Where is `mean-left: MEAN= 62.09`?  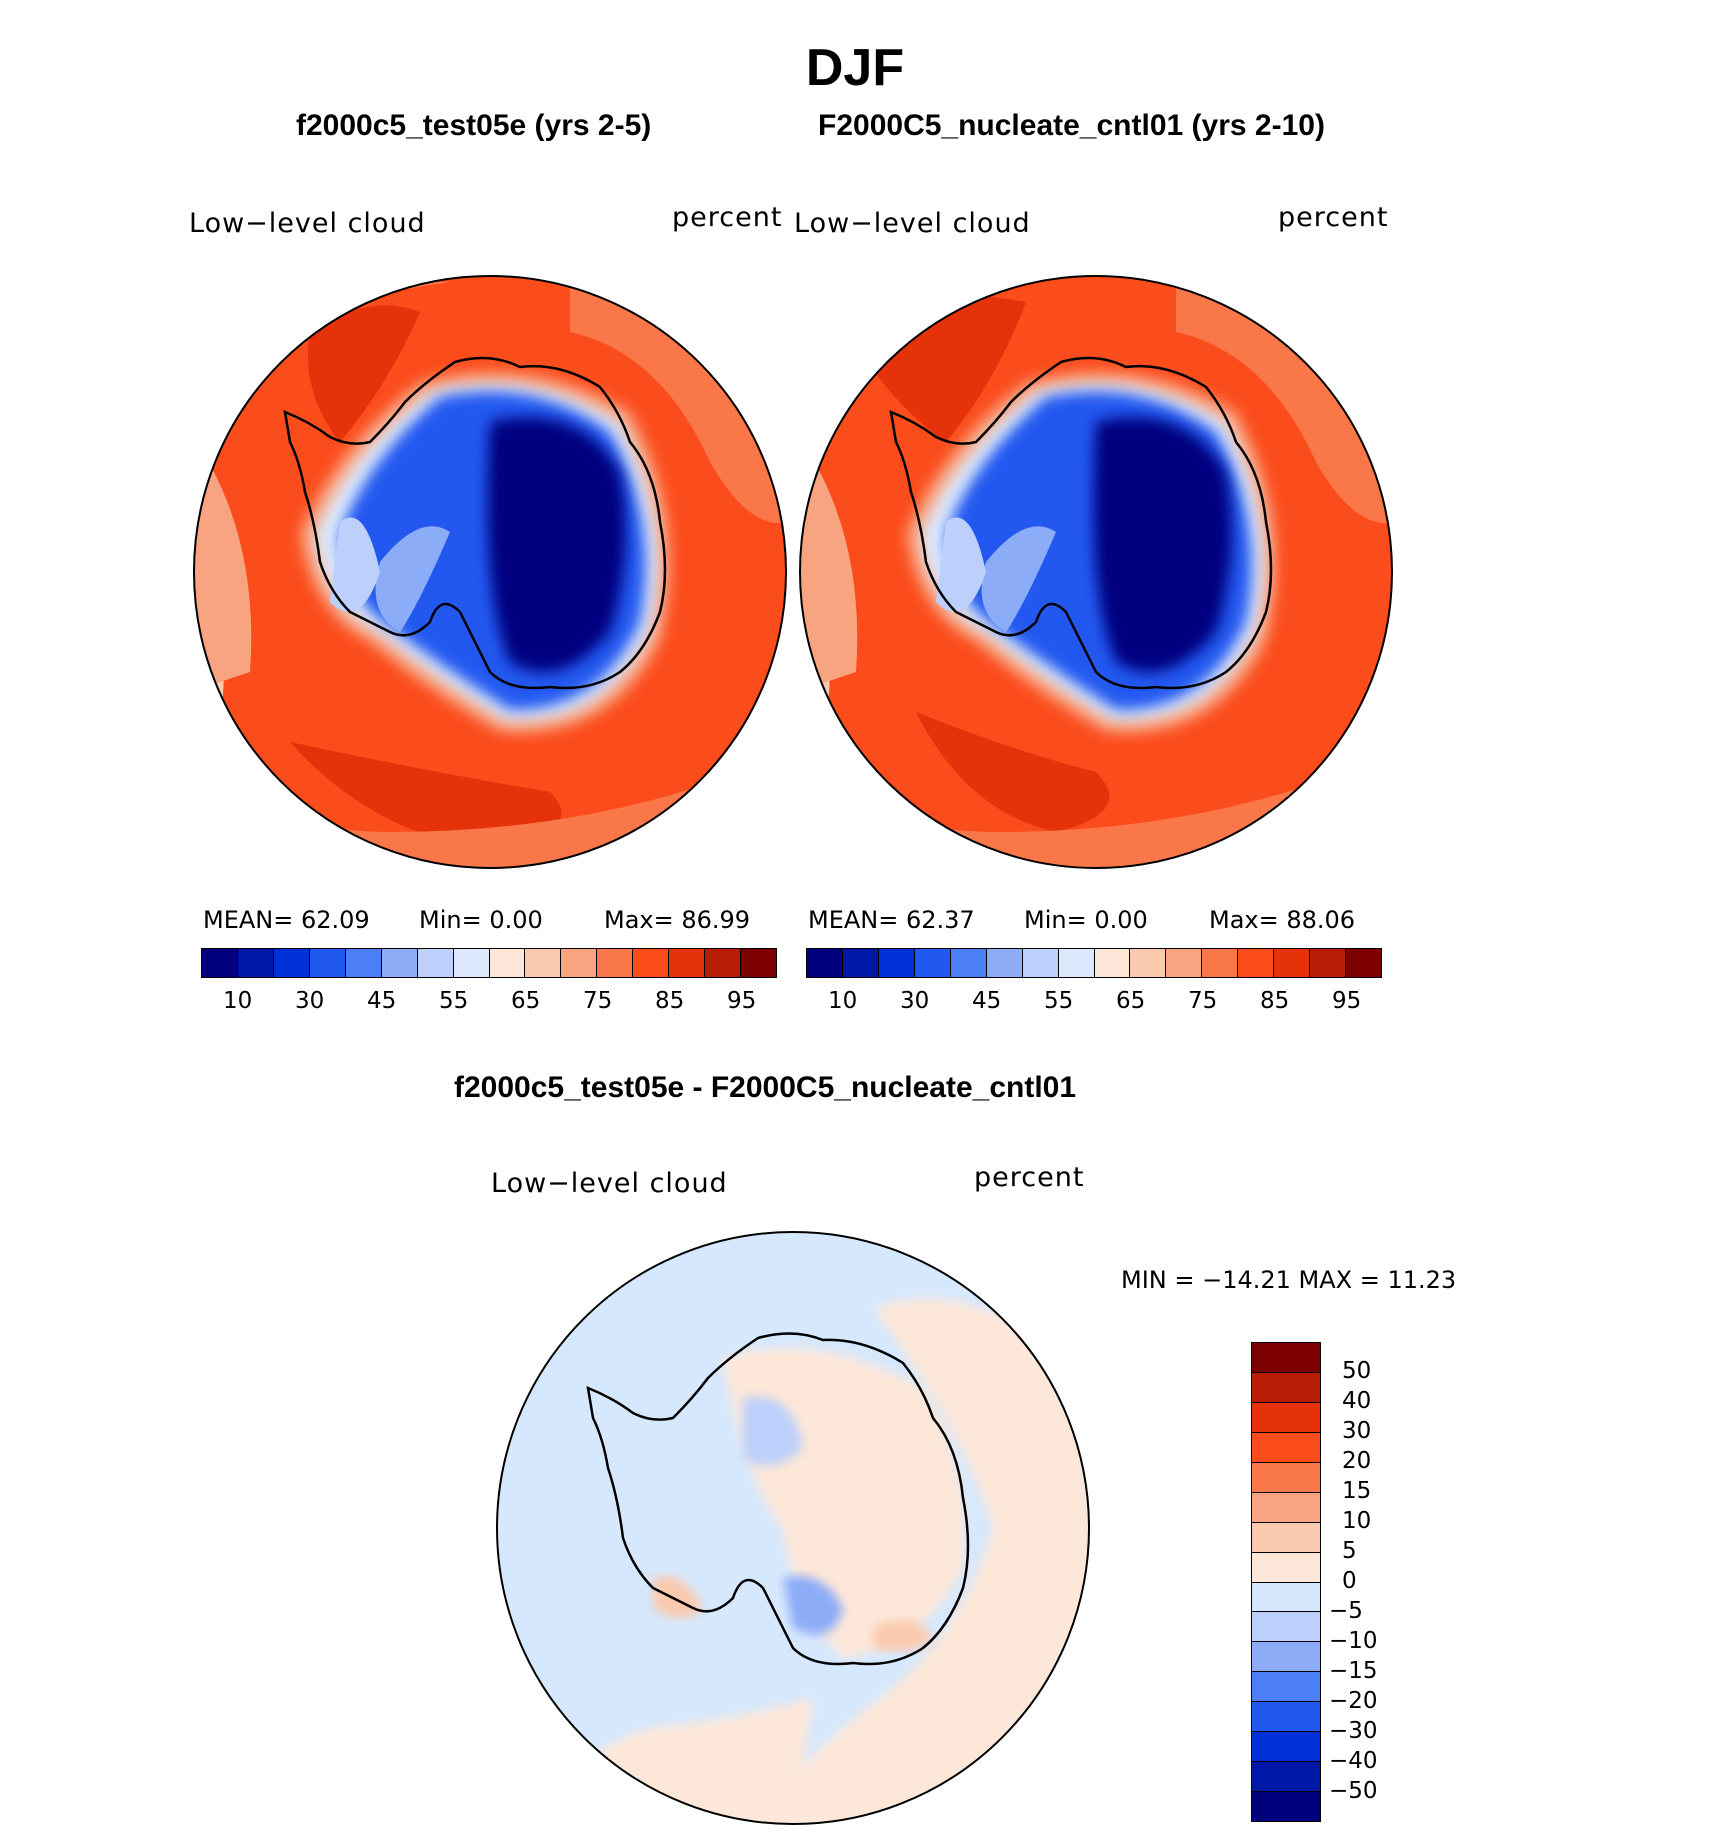
mean-left: MEAN= 62.09 is located at coordinates (286, 920).